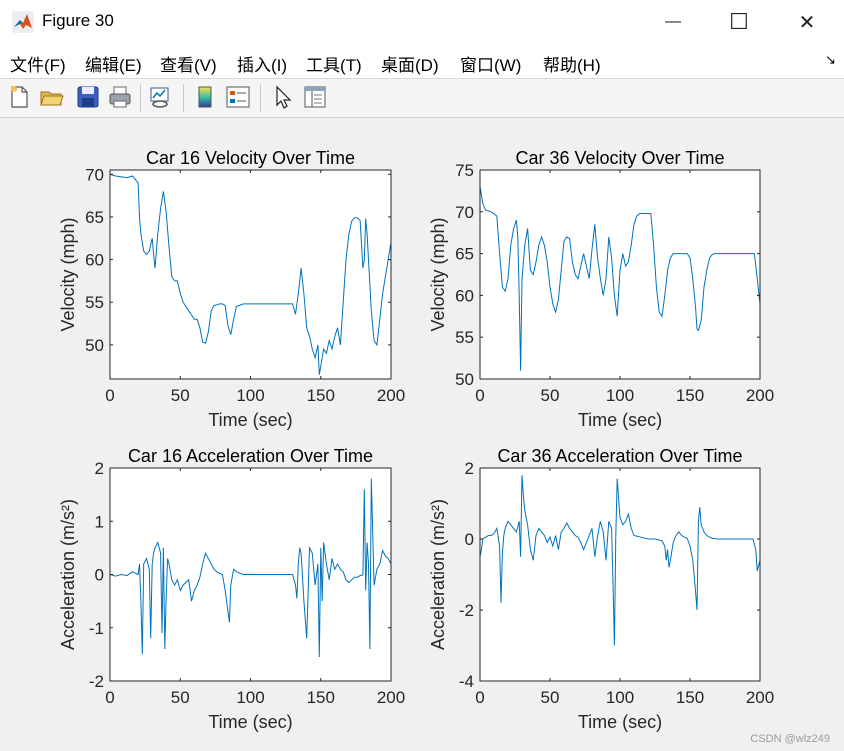 The image size is (844, 751). I want to click on menu-desktop: 桌面(D), so click(410, 65).